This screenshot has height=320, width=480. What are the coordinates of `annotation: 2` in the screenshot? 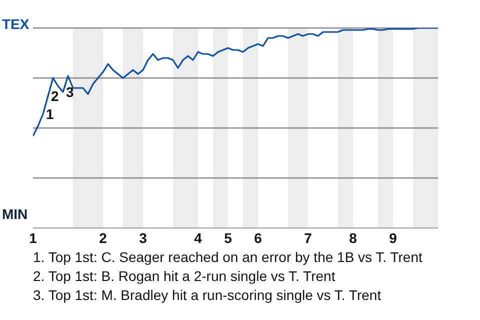 It's located at (55, 96).